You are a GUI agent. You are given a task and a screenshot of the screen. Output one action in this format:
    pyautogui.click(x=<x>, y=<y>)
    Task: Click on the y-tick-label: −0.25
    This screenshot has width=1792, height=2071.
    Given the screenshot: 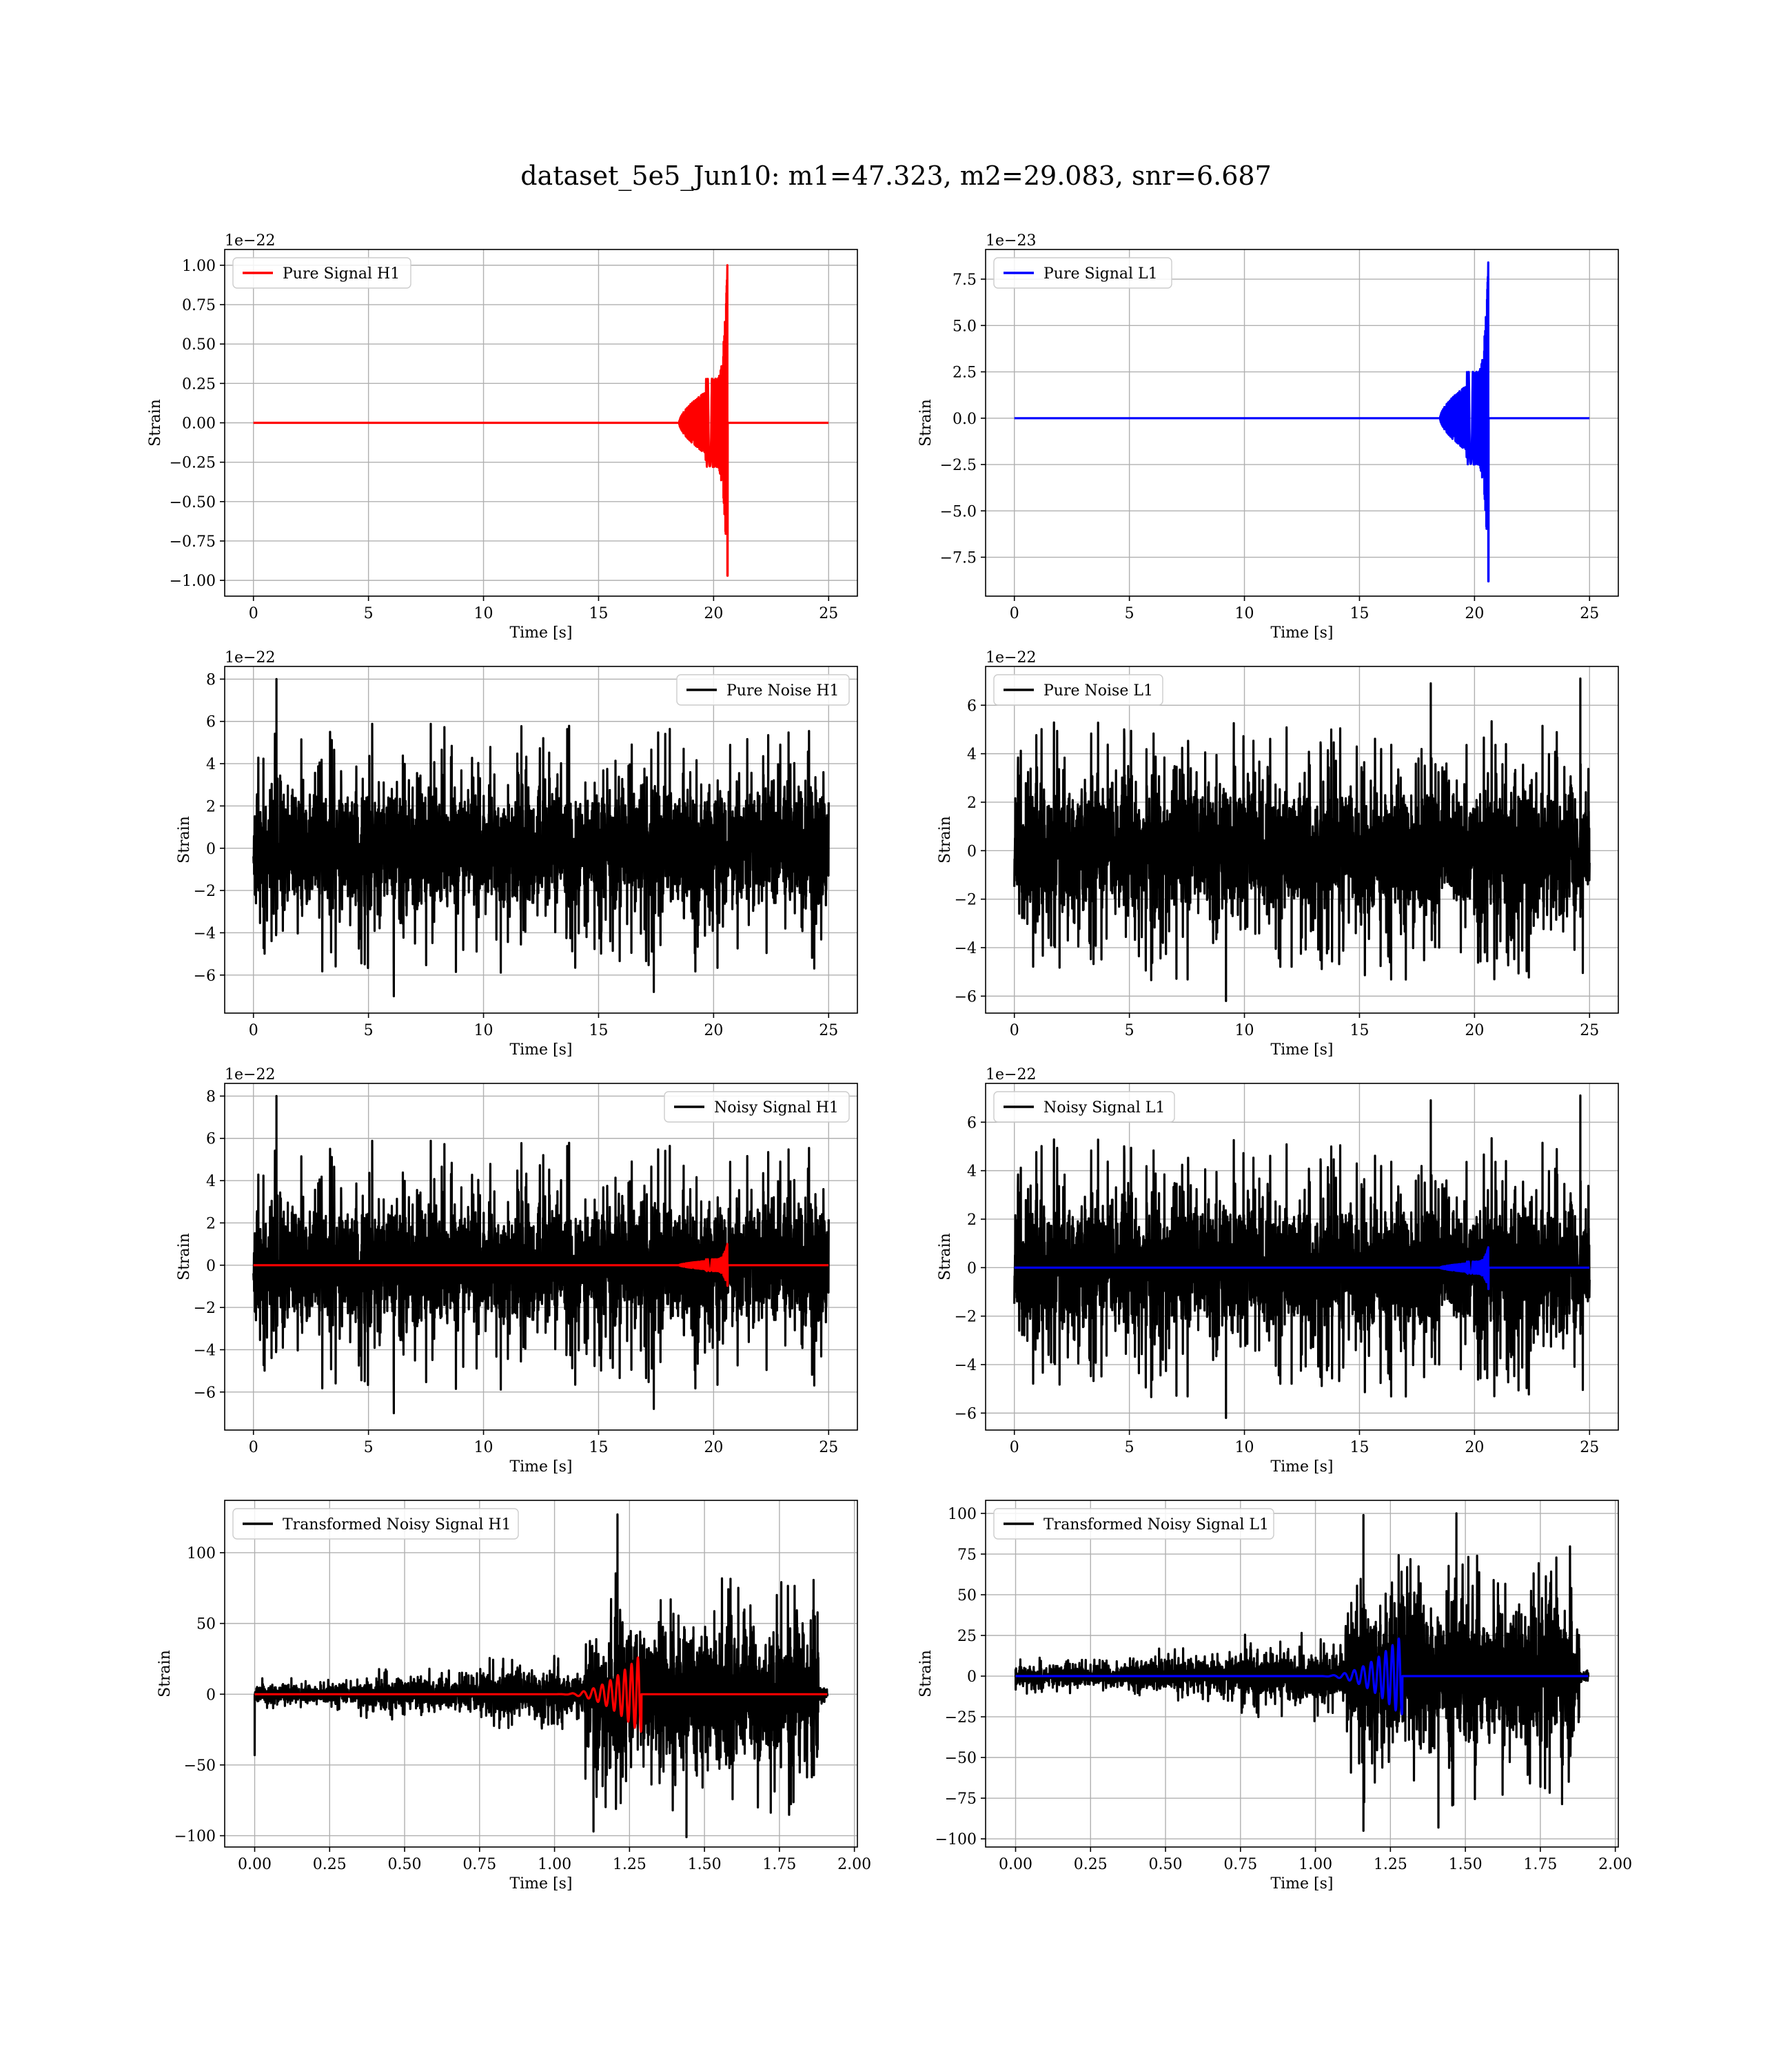 What is the action you would take?
    pyautogui.click(x=193, y=463)
    